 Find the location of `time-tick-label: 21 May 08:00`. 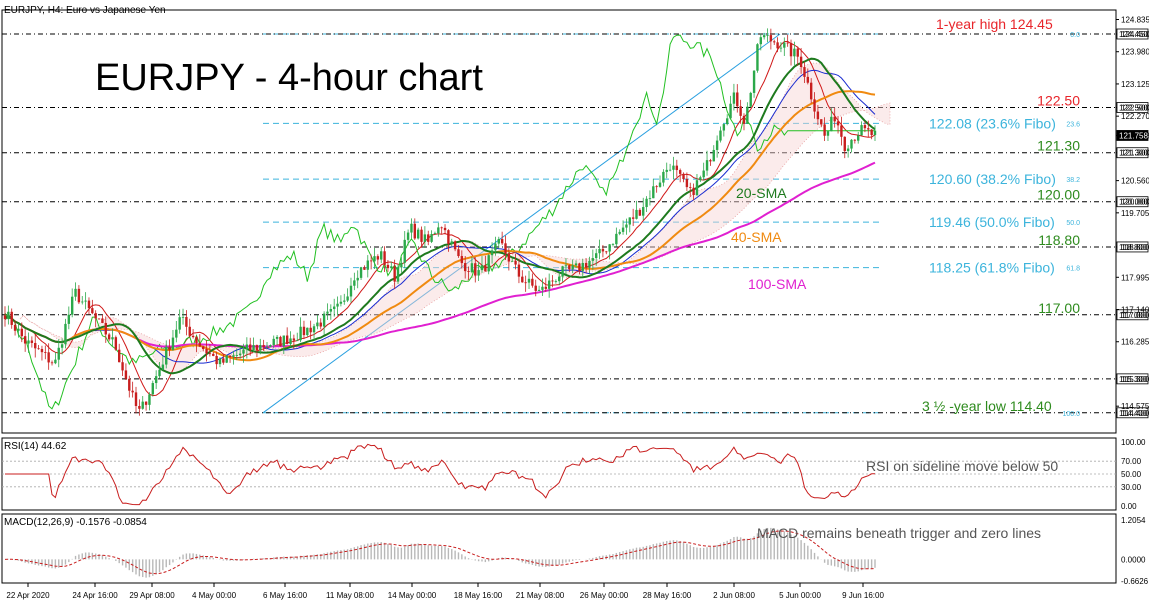

time-tick-label: 21 May 08:00 is located at coordinates (540, 595).